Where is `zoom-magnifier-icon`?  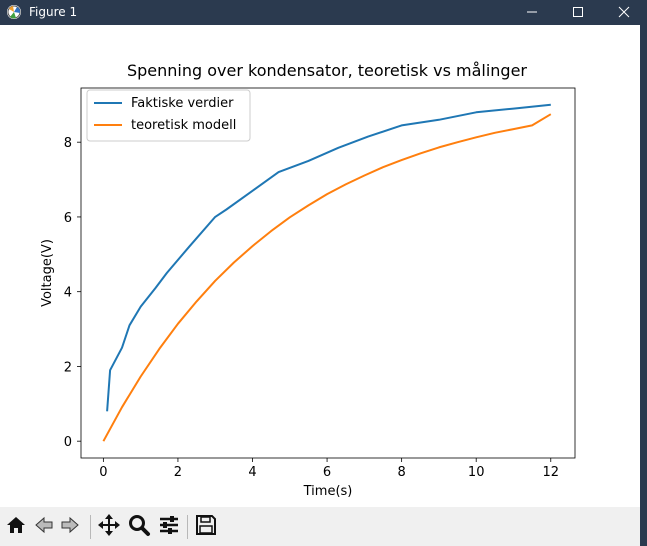
zoom-magnifier-icon is located at coordinates (139, 527).